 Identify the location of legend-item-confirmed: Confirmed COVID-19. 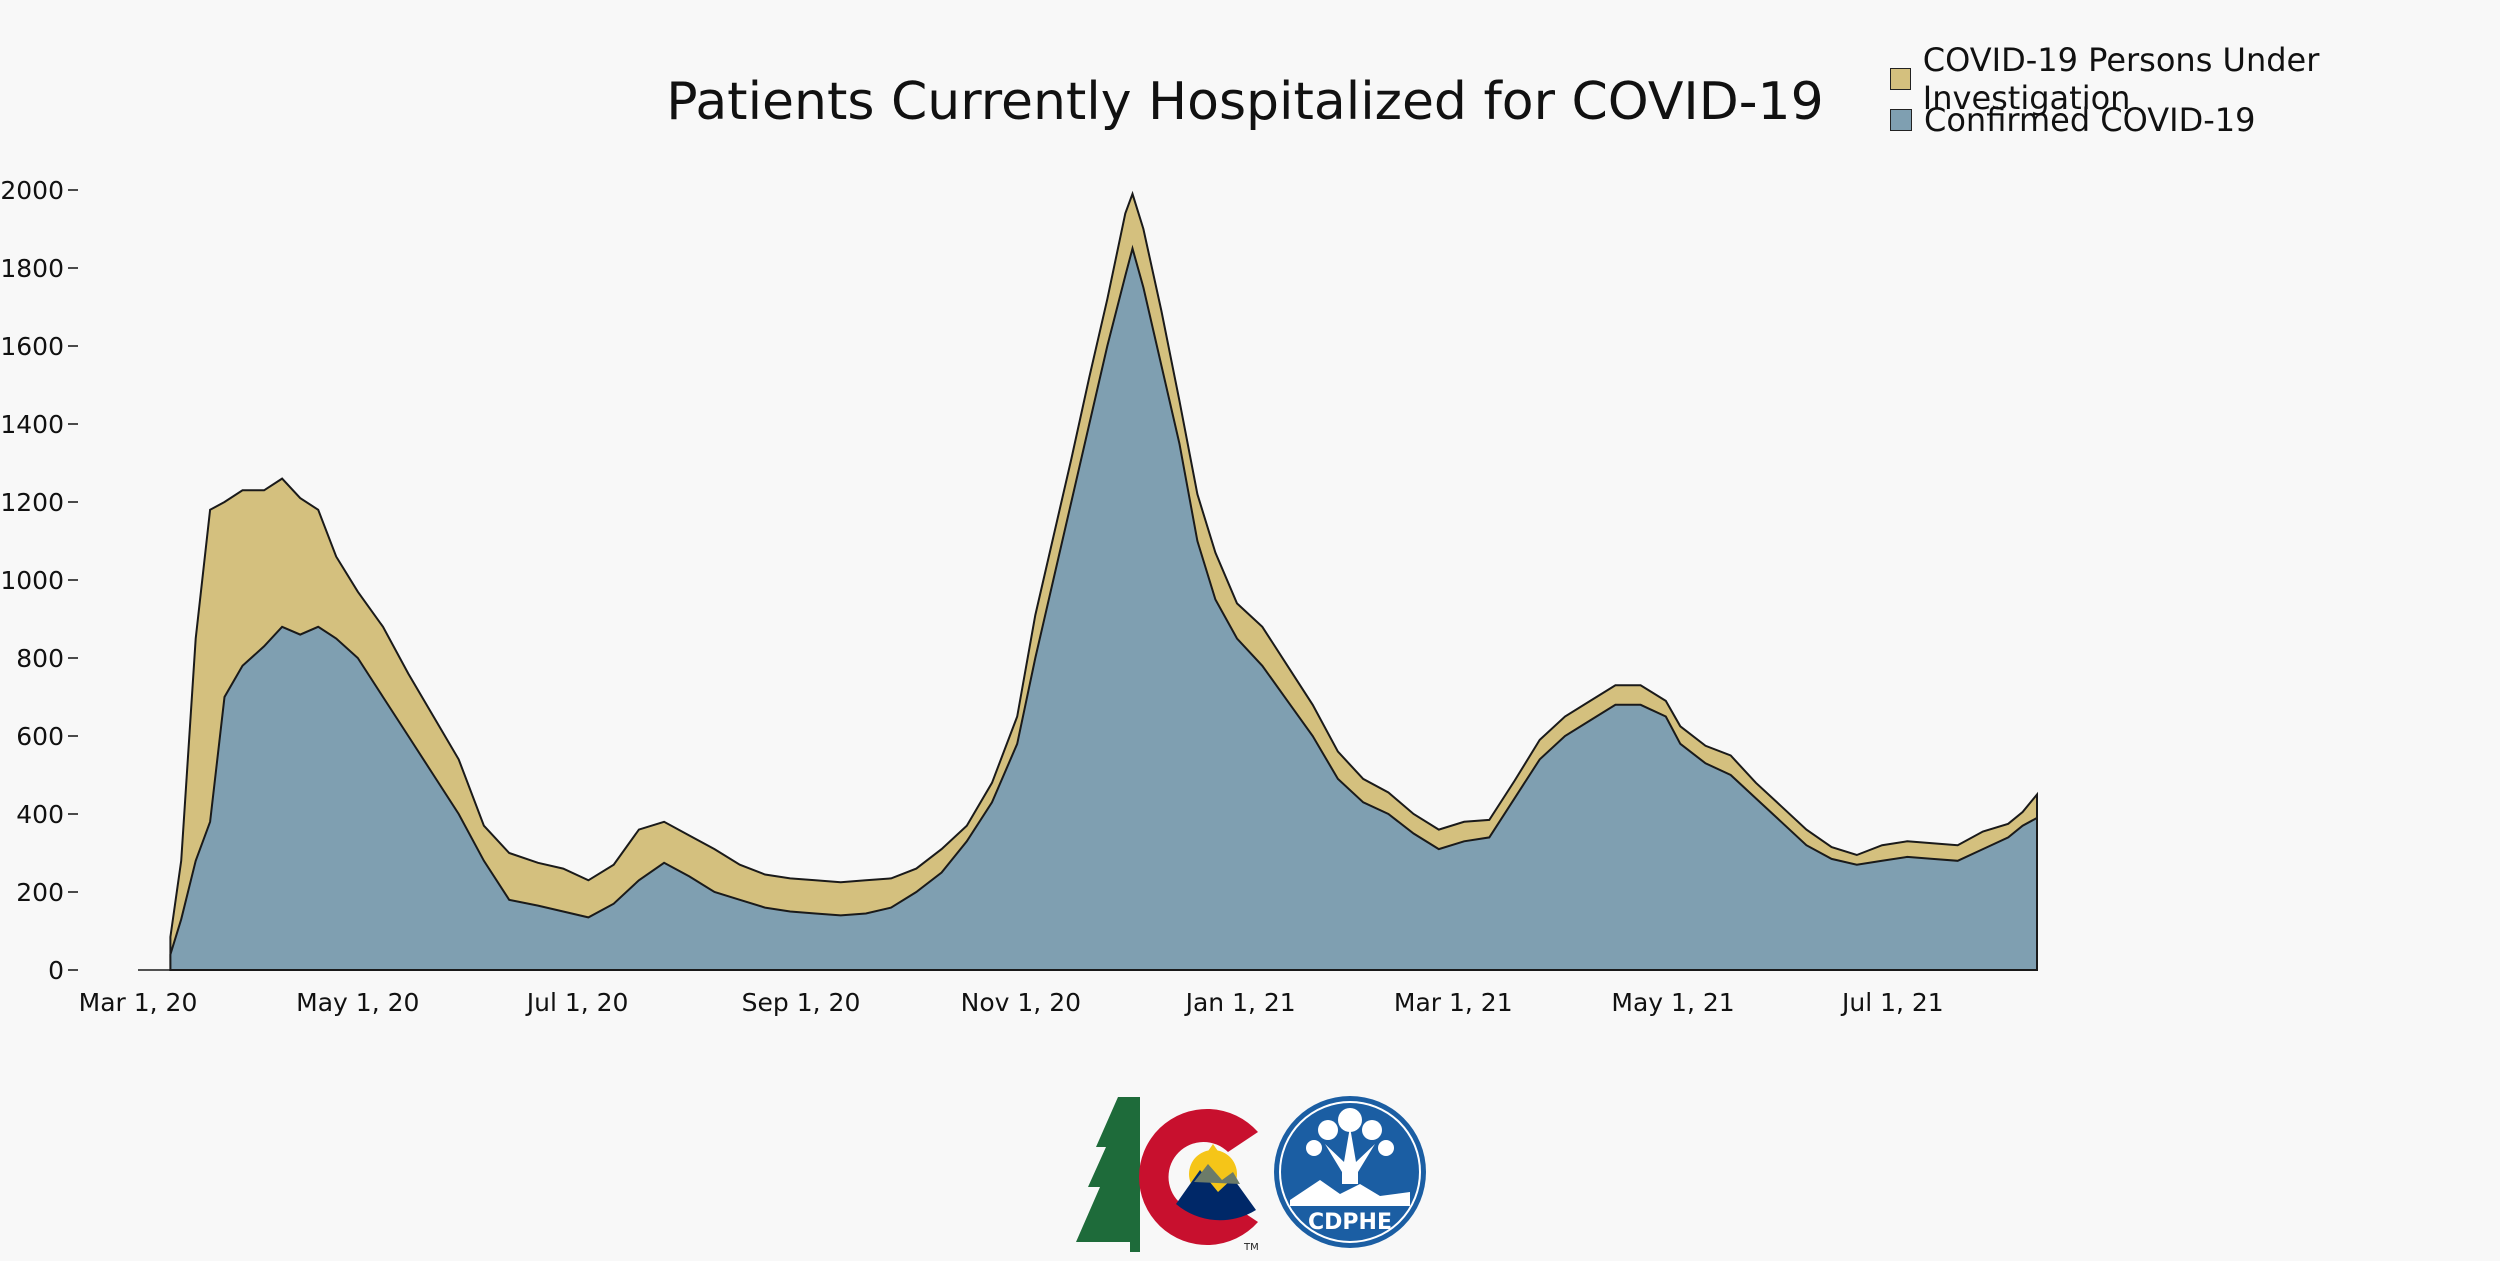
(2195, 119).